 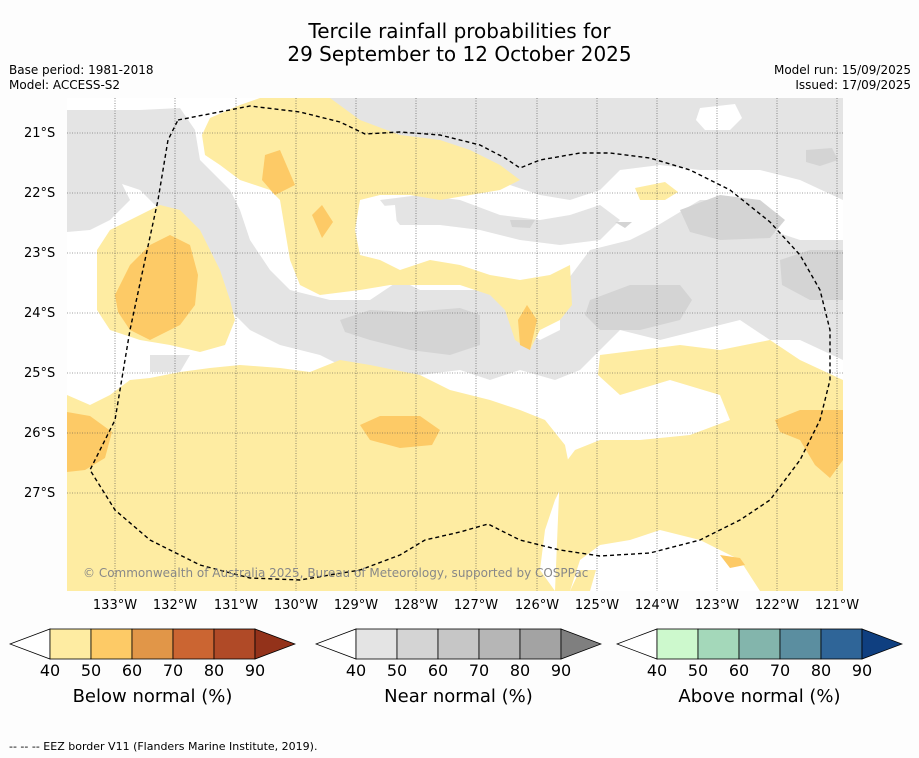 What do you see at coordinates (537, 605) in the screenshot?
I see `lon-label-126w: 126°W` at bounding box center [537, 605].